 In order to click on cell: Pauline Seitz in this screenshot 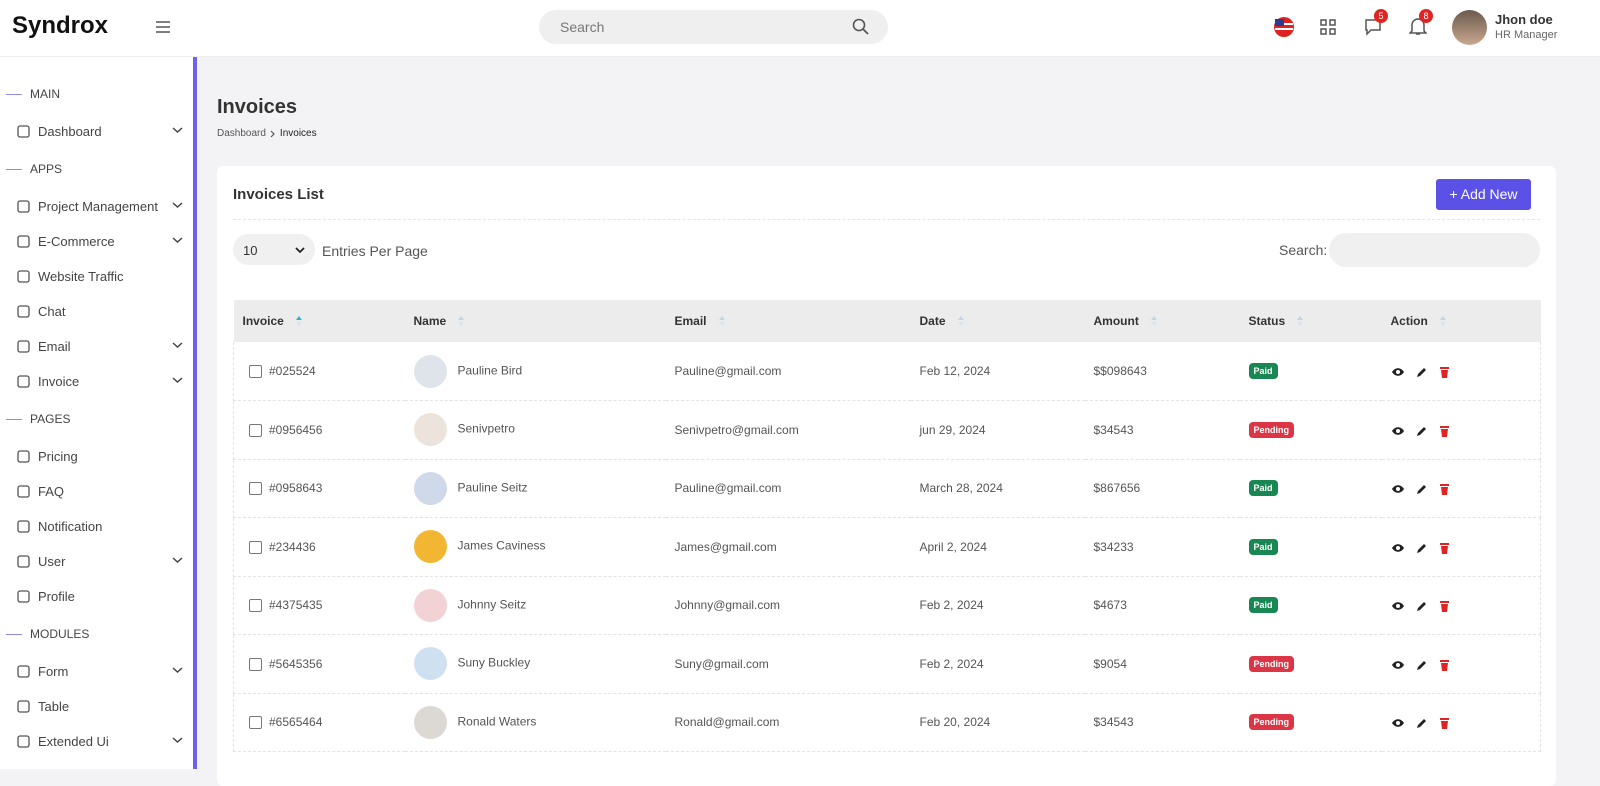, I will do `click(535, 488)`.